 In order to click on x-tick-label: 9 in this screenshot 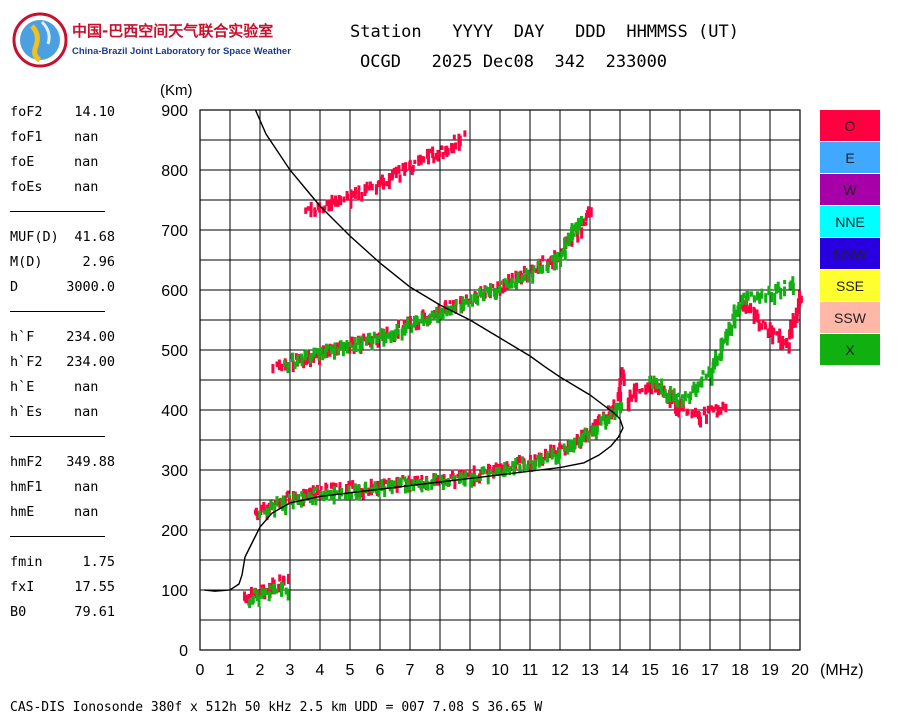, I will do `click(470, 670)`.